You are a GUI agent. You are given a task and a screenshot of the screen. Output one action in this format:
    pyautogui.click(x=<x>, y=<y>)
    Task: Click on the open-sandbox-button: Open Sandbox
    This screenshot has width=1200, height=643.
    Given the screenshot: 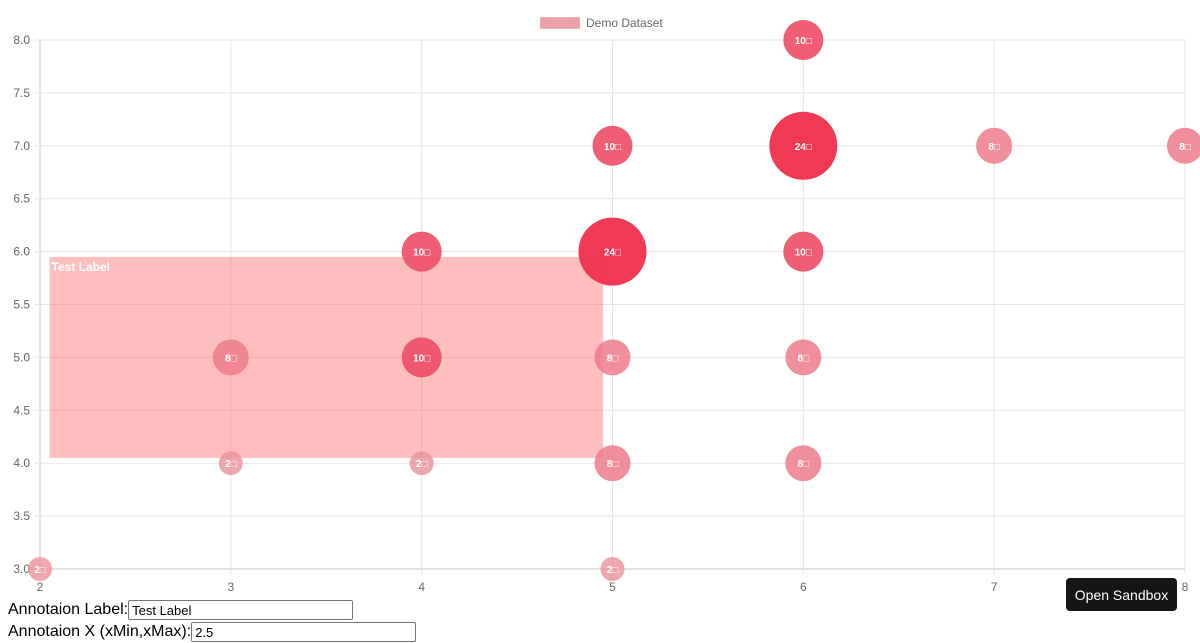 What is the action you would take?
    pyautogui.click(x=1121, y=594)
    